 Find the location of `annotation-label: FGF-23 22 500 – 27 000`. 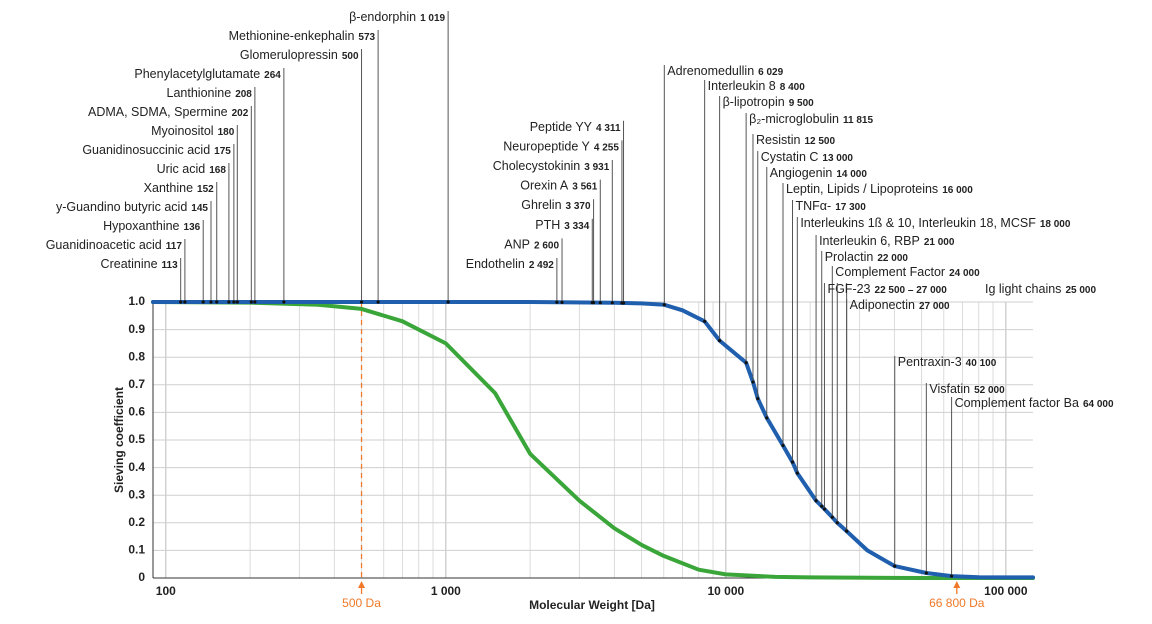

annotation-label: FGF-23 22 500 – 27 000 is located at coordinates (887, 289).